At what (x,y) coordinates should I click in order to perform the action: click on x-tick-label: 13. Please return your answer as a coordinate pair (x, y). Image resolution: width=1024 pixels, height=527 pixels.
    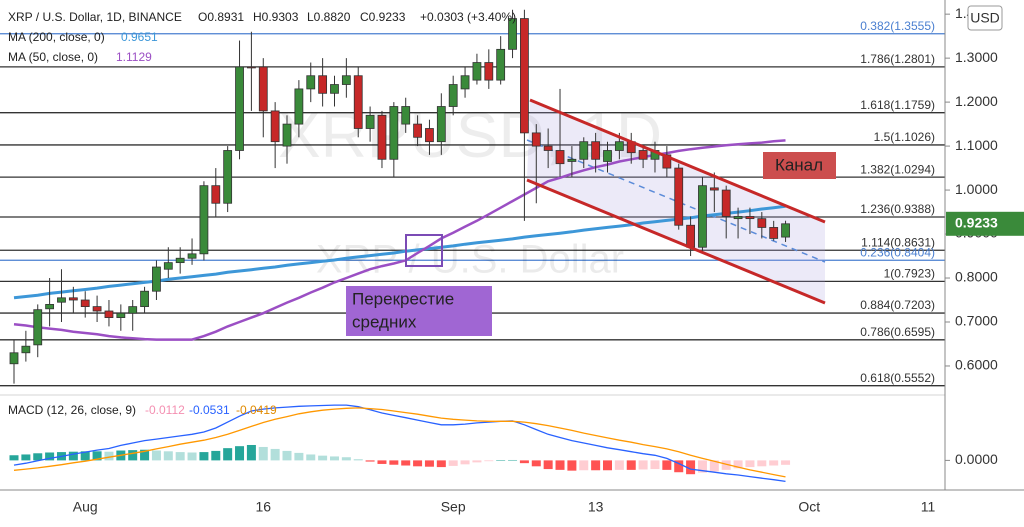
    Looking at the image, I should click on (596, 507).